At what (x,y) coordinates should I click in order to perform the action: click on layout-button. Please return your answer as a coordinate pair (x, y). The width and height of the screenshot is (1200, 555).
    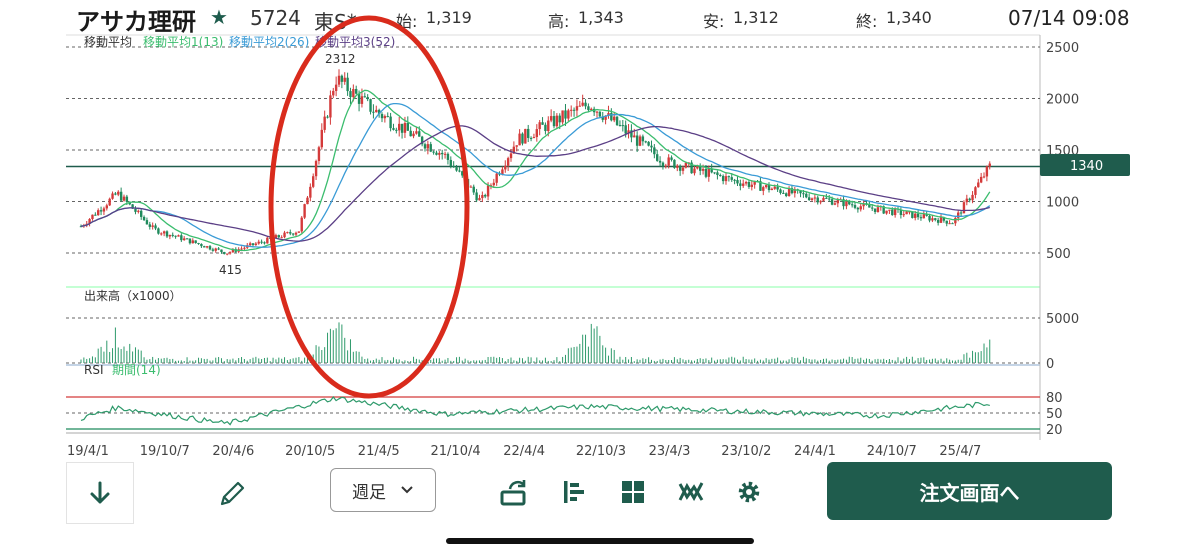
    Looking at the image, I should click on (633, 492).